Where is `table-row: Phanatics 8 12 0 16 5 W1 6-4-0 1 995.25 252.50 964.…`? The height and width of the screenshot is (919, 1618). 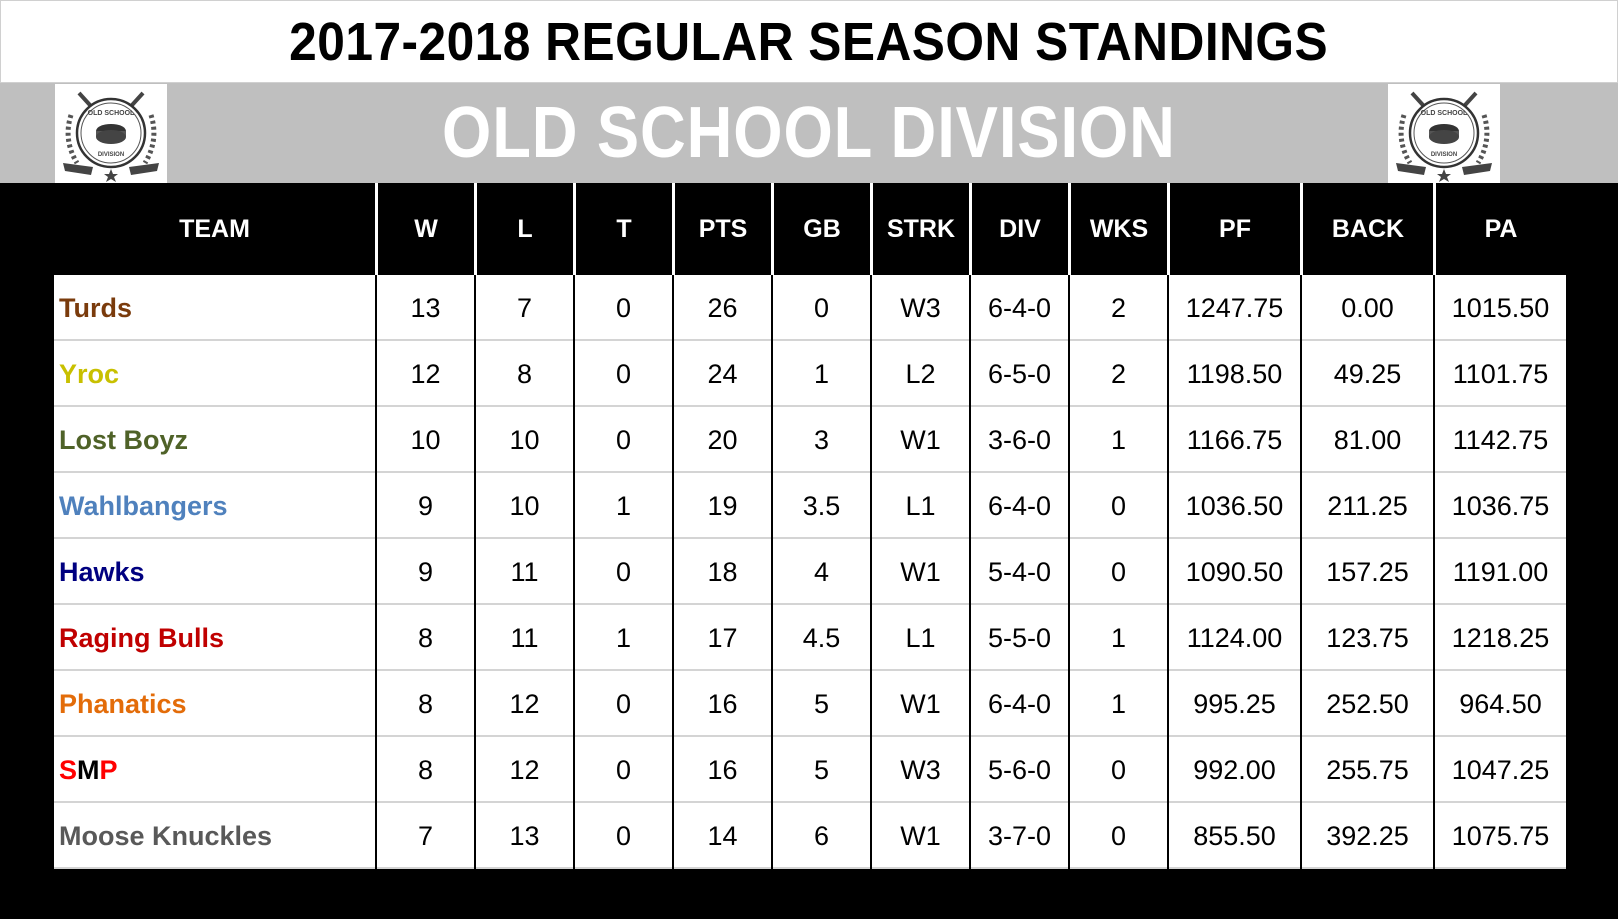
table-row: Phanatics 8 12 0 16 5 W1 6-4-0 1 995.25 252.50 964.… is located at coordinates (810, 704).